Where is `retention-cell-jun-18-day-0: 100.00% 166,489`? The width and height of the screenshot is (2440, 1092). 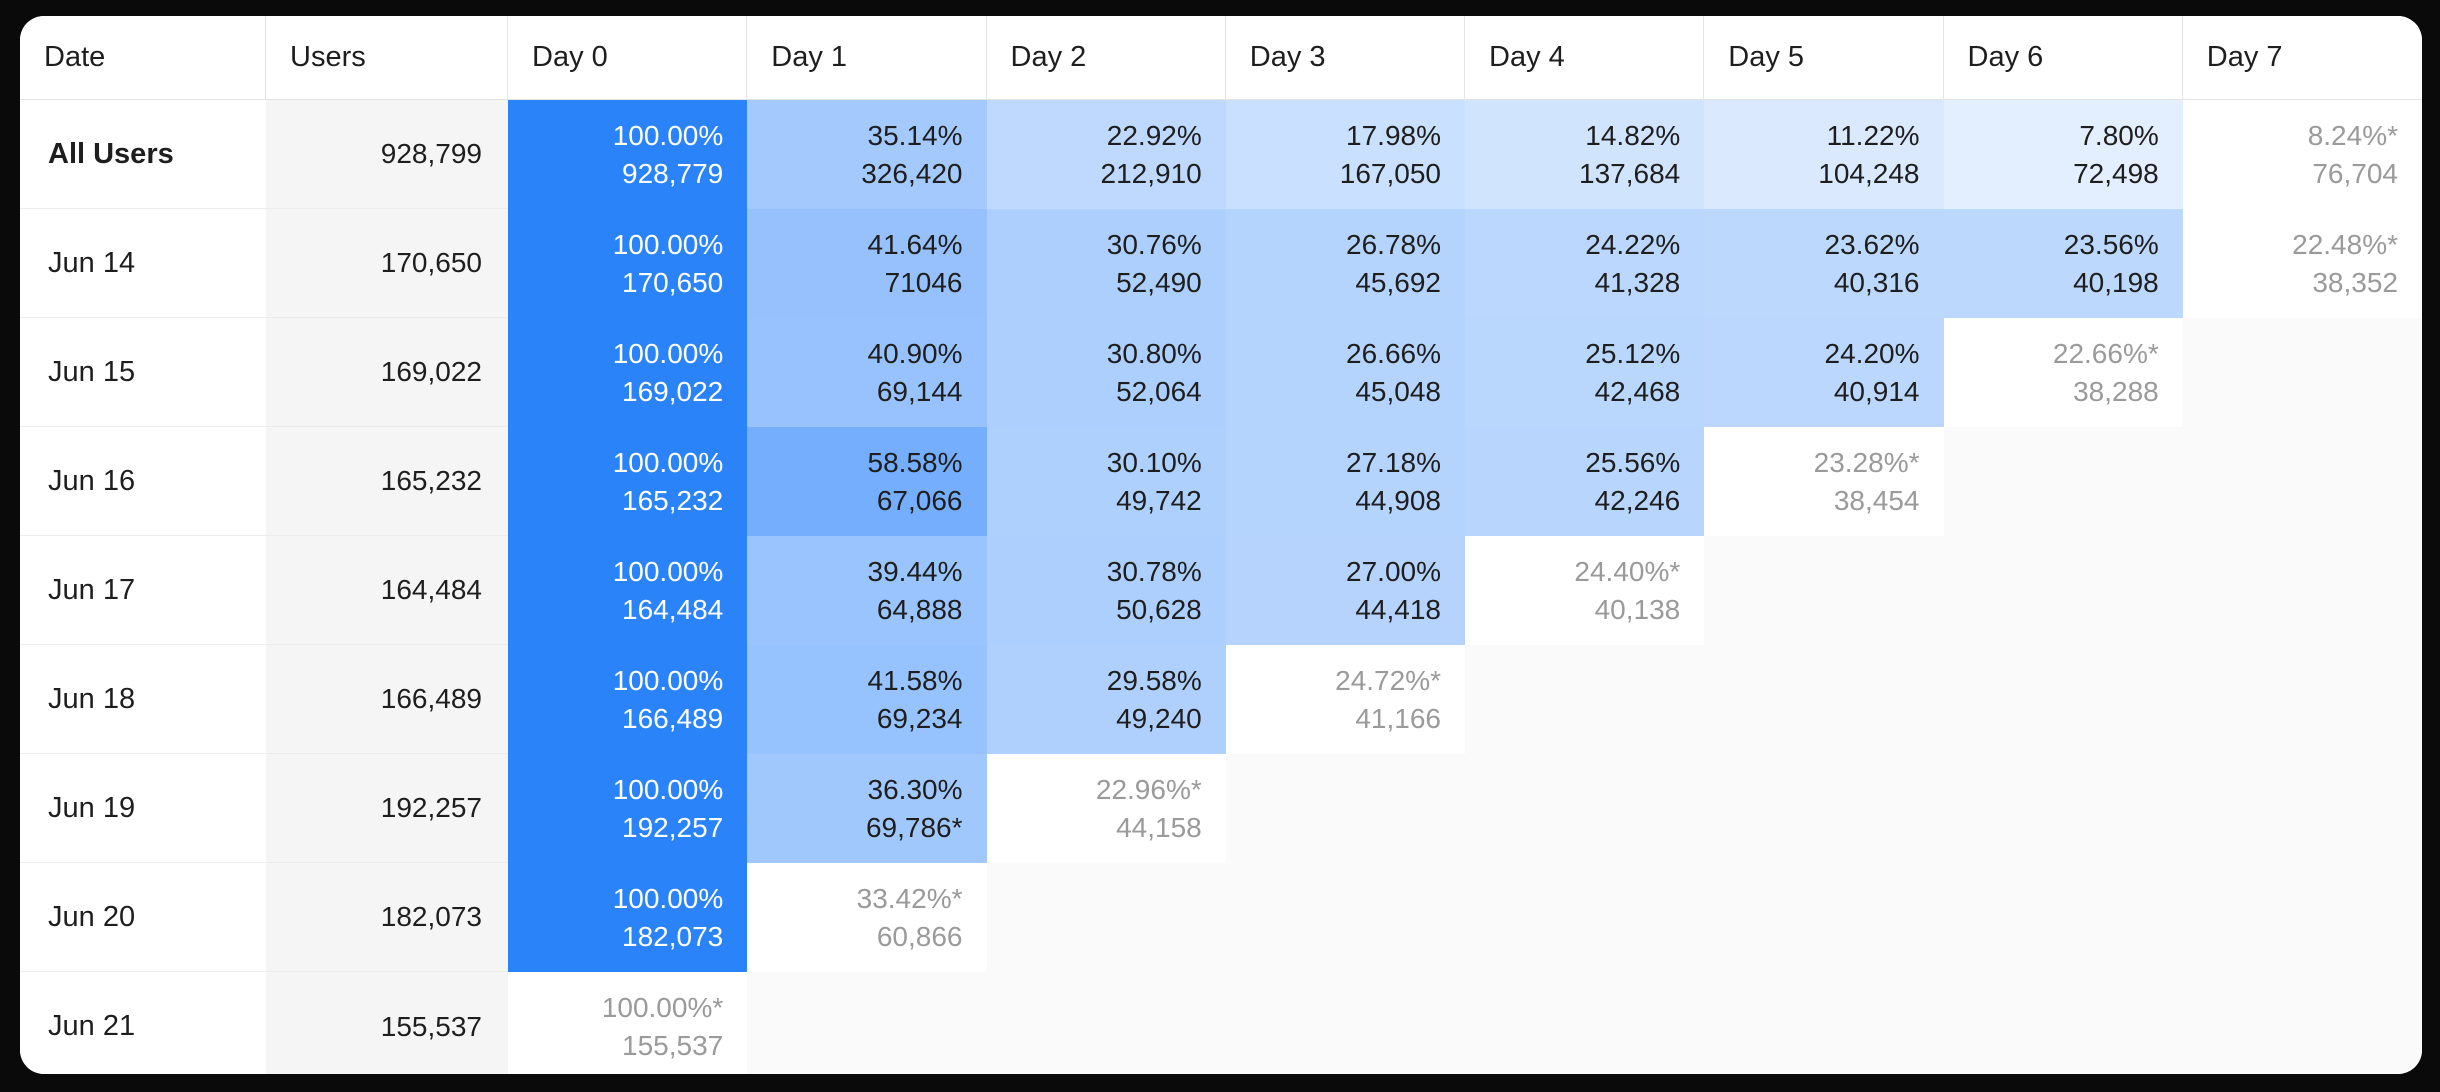 retention-cell-jun-18-day-0: 100.00% 166,489 is located at coordinates (628, 699).